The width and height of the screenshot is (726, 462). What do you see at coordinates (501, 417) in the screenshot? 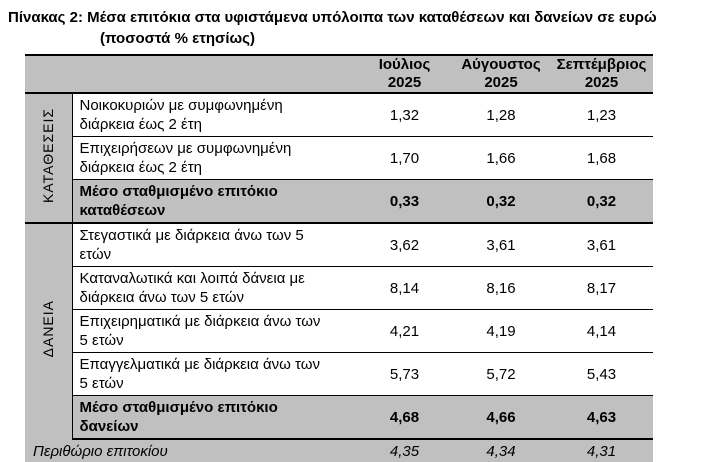
I see `value-august: 4,66` at bounding box center [501, 417].